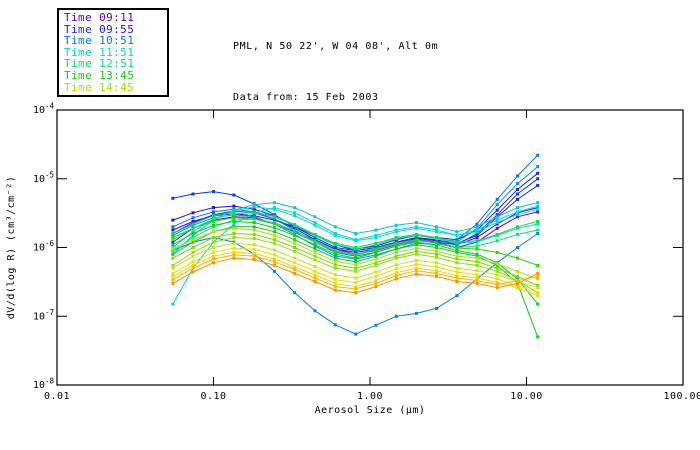  What do you see at coordinates (11, 247) in the screenshot?
I see `y-axis-label: dV/d(log R) (cm³/cm⁻²)` at bounding box center [11, 247].